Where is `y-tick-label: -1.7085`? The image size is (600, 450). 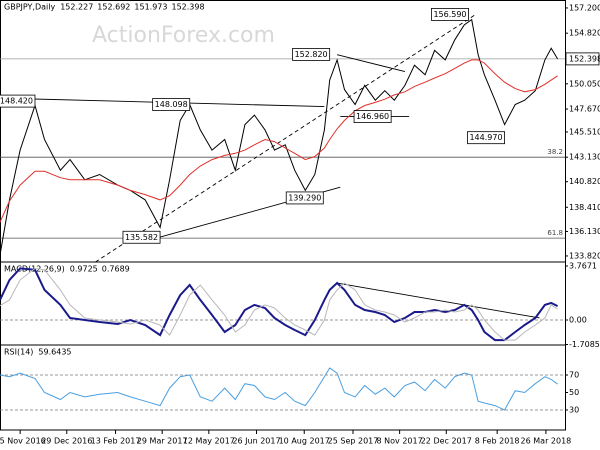
y-tick-label: -1.7085 is located at coordinates (584, 344).